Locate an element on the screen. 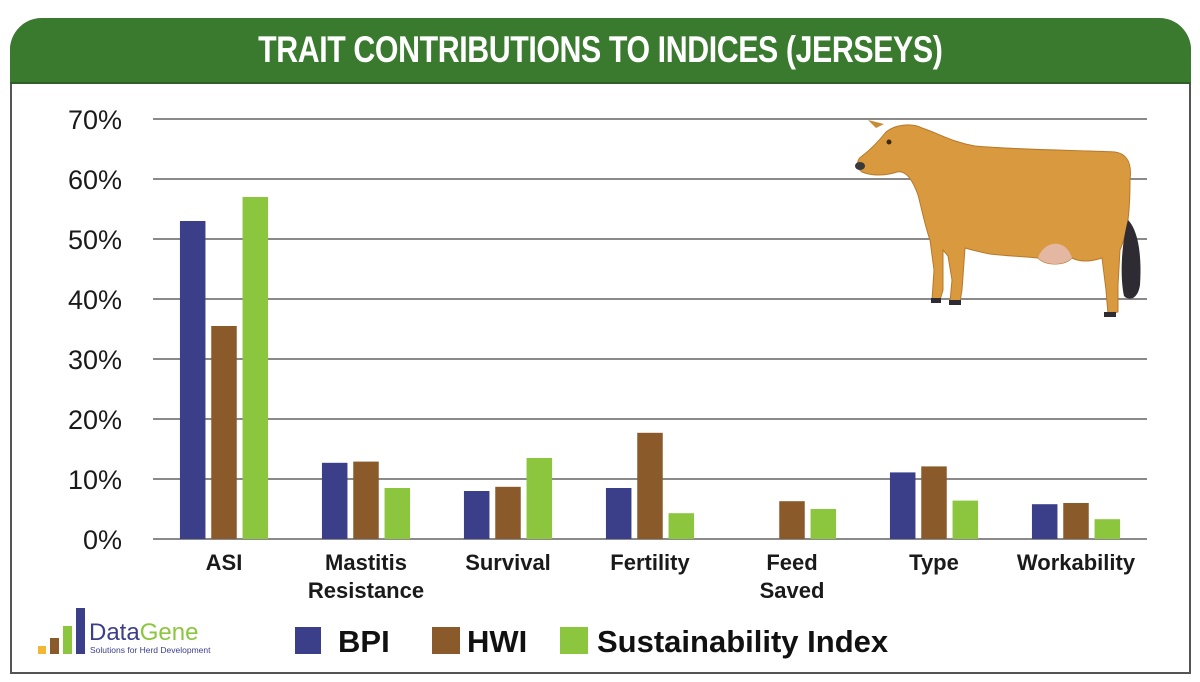 The width and height of the screenshot is (1200, 682). cow-nose is located at coordinates (860, 166).